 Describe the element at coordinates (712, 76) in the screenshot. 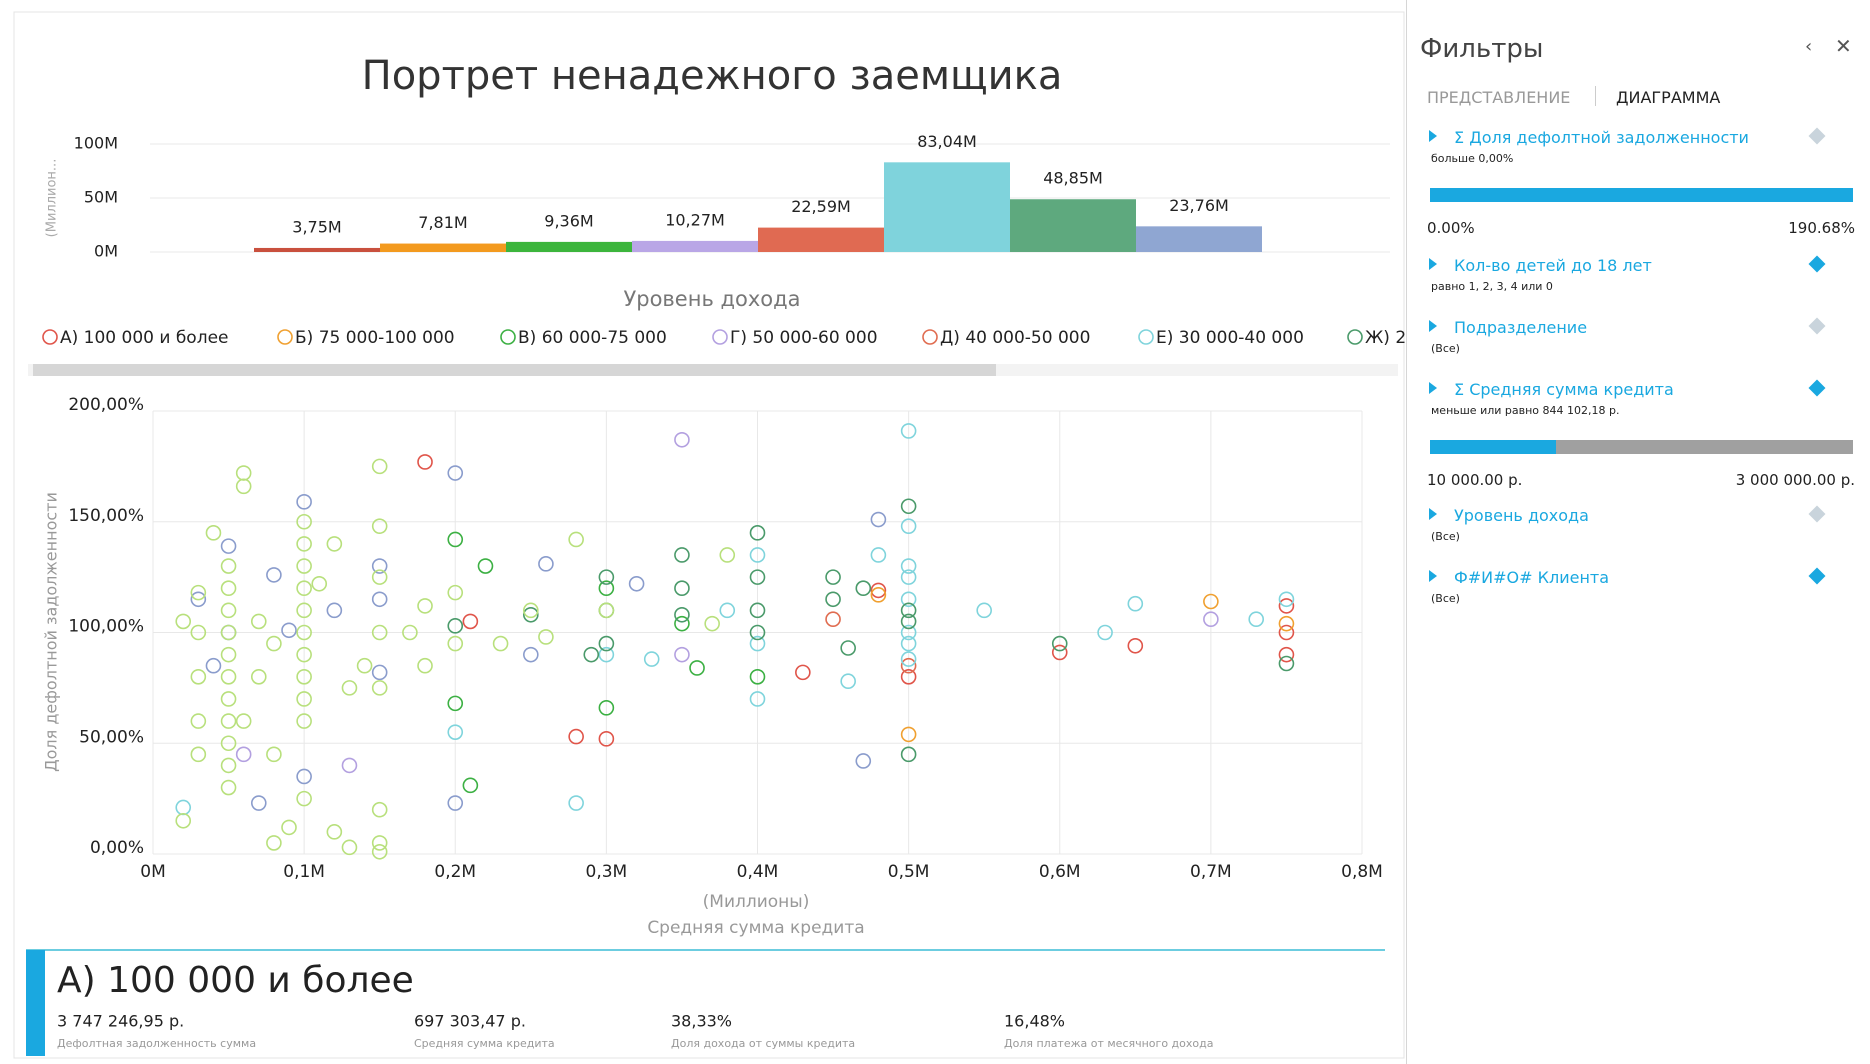

I see `chart-title: Портрет ненадежного заемщика` at that location.